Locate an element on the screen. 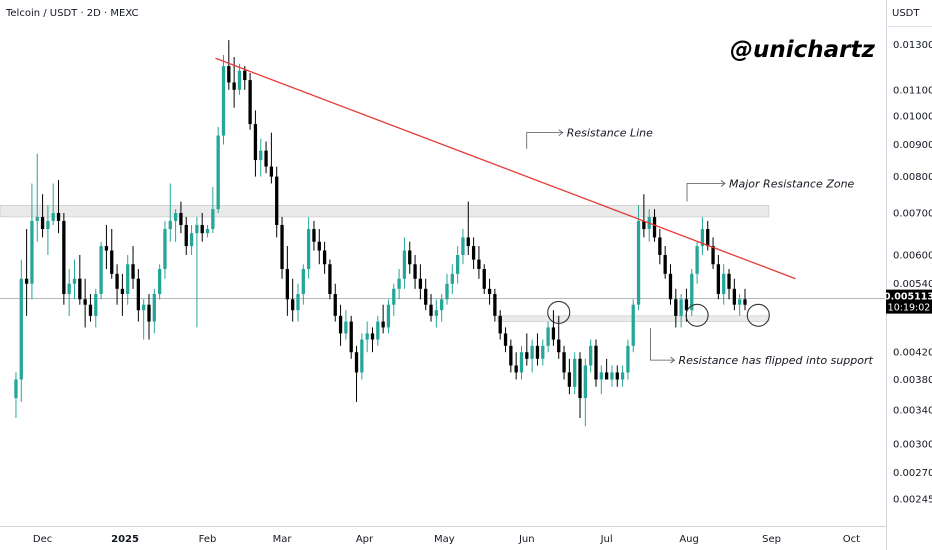 The image size is (932, 550). bar-countdown: 10:19:02 is located at coordinates (909, 308).